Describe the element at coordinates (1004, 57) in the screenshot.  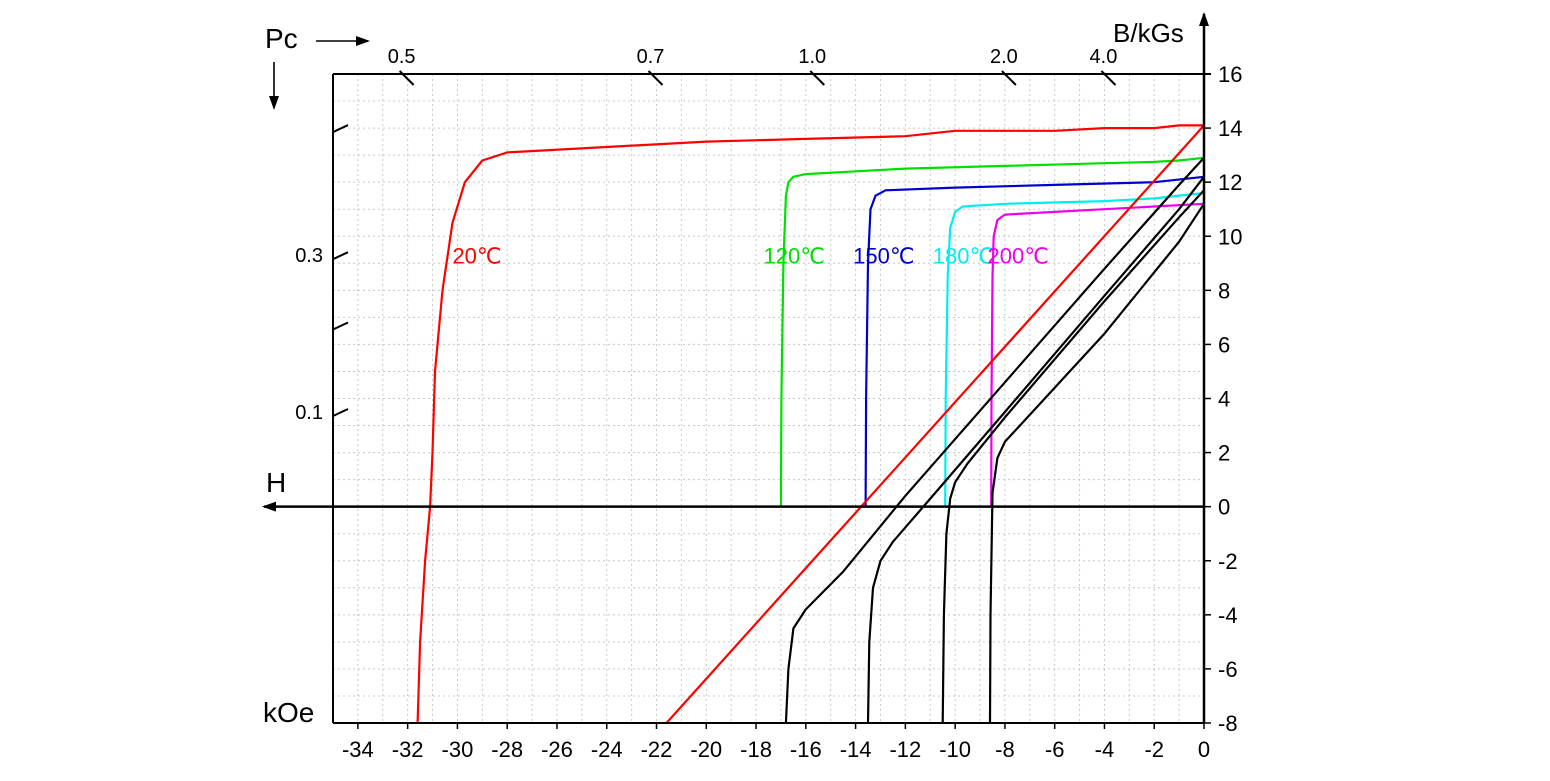
I see `pc-tick-top-label: 2.0` at that location.